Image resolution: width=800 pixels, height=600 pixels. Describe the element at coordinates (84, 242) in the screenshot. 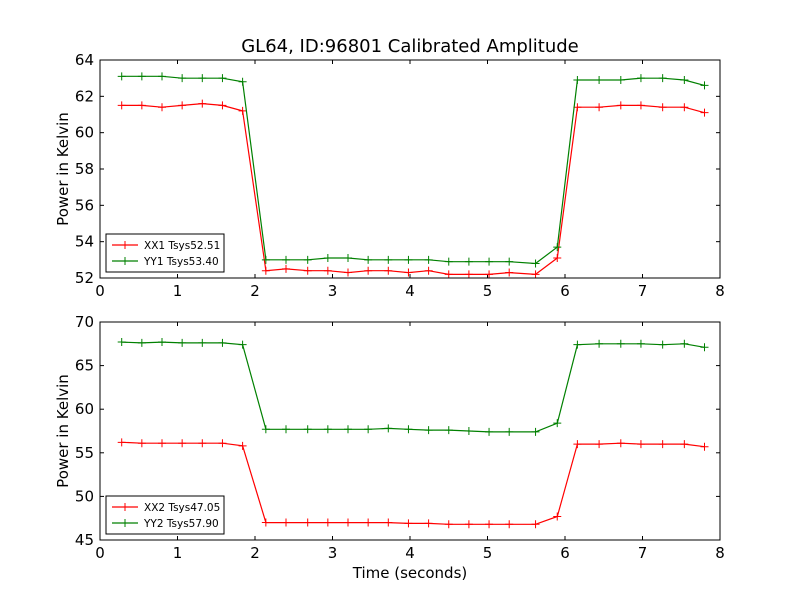

I see `y-tick-label: 54` at that location.